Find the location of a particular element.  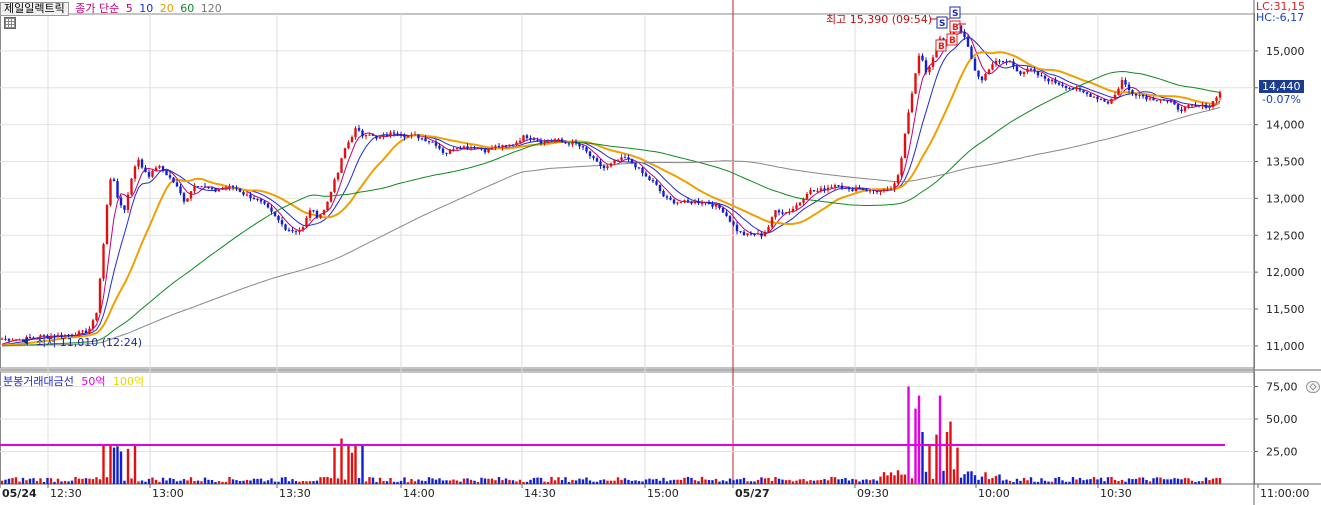

table-grid-icon is located at coordinates (10, 23).